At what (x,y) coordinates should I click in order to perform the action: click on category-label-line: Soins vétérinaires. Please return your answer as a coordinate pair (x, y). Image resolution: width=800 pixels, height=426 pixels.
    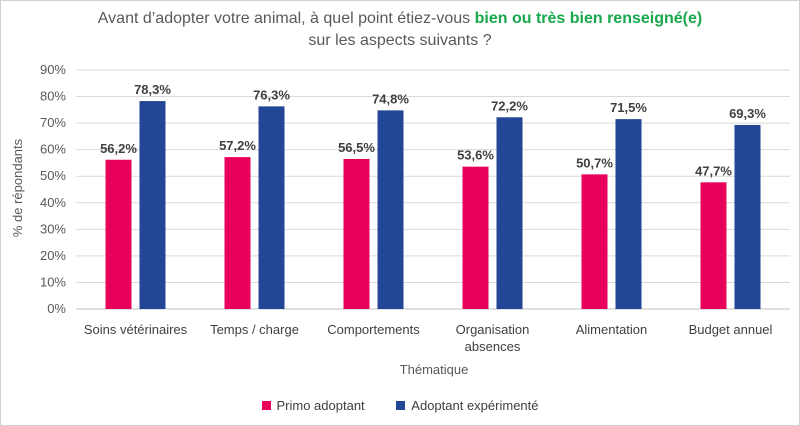
    Looking at the image, I should click on (136, 329).